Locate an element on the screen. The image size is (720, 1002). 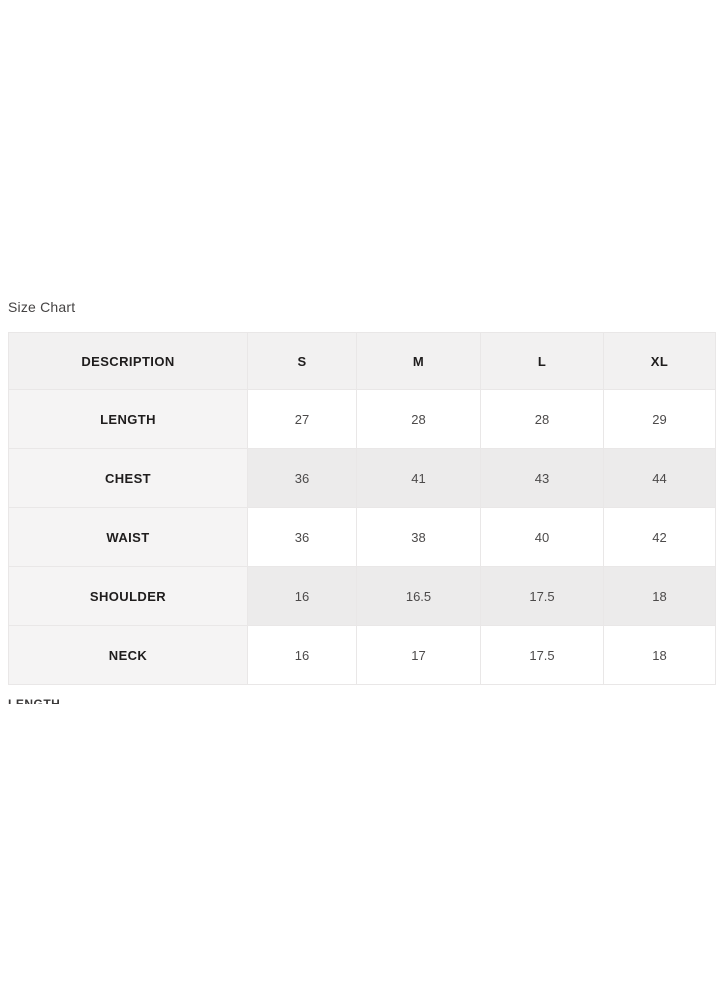
table-row-chest: CHEST 36 41 43 44 is located at coordinates (362, 478).